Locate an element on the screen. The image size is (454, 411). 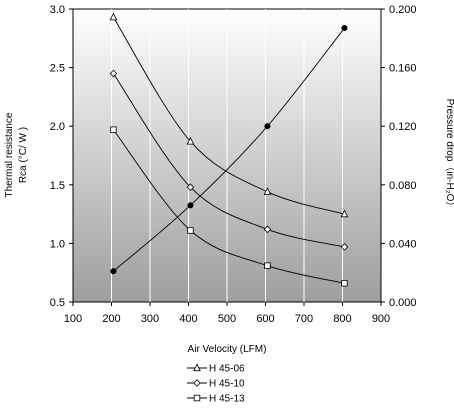
y-left-tick-label: 0.5 is located at coordinates (57, 303).